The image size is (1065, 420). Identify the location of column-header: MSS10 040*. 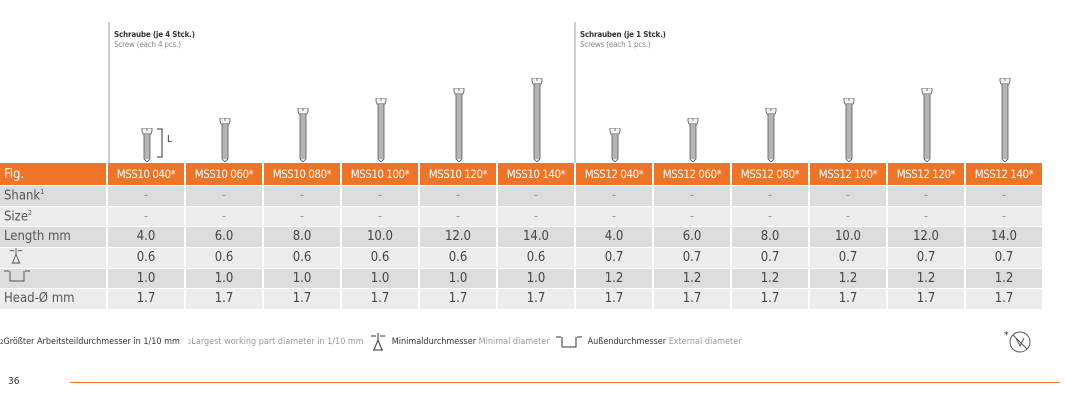
(147, 174).